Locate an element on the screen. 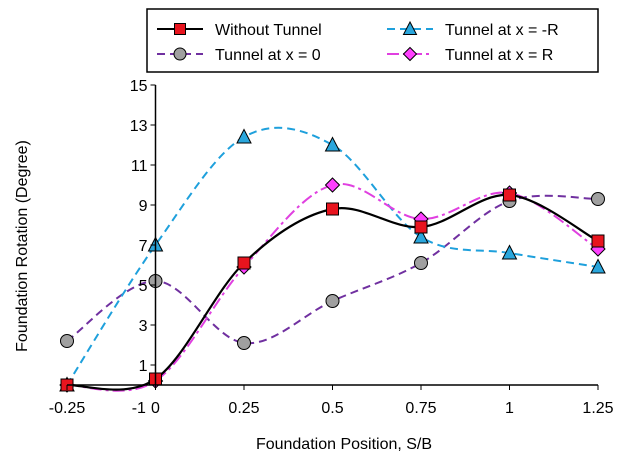 The height and width of the screenshot is (457, 618). legend-entry: Tunnel at x = R is located at coordinates (470, 55).